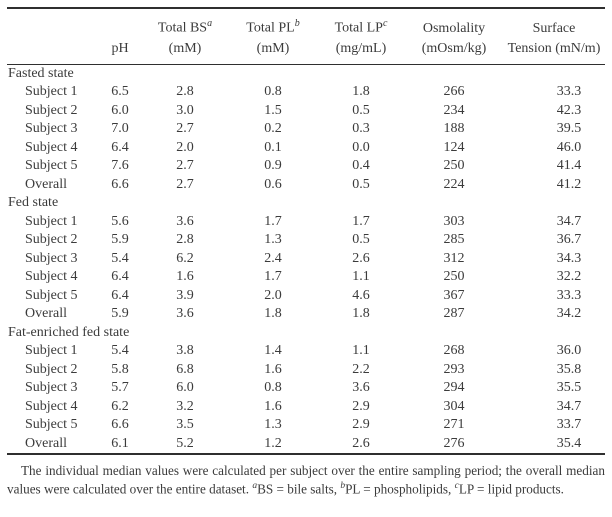 This screenshot has width=612, height=517. Describe the element at coordinates (120, 425) in the screenshot. I see `value-cell: 6.6` at that location.